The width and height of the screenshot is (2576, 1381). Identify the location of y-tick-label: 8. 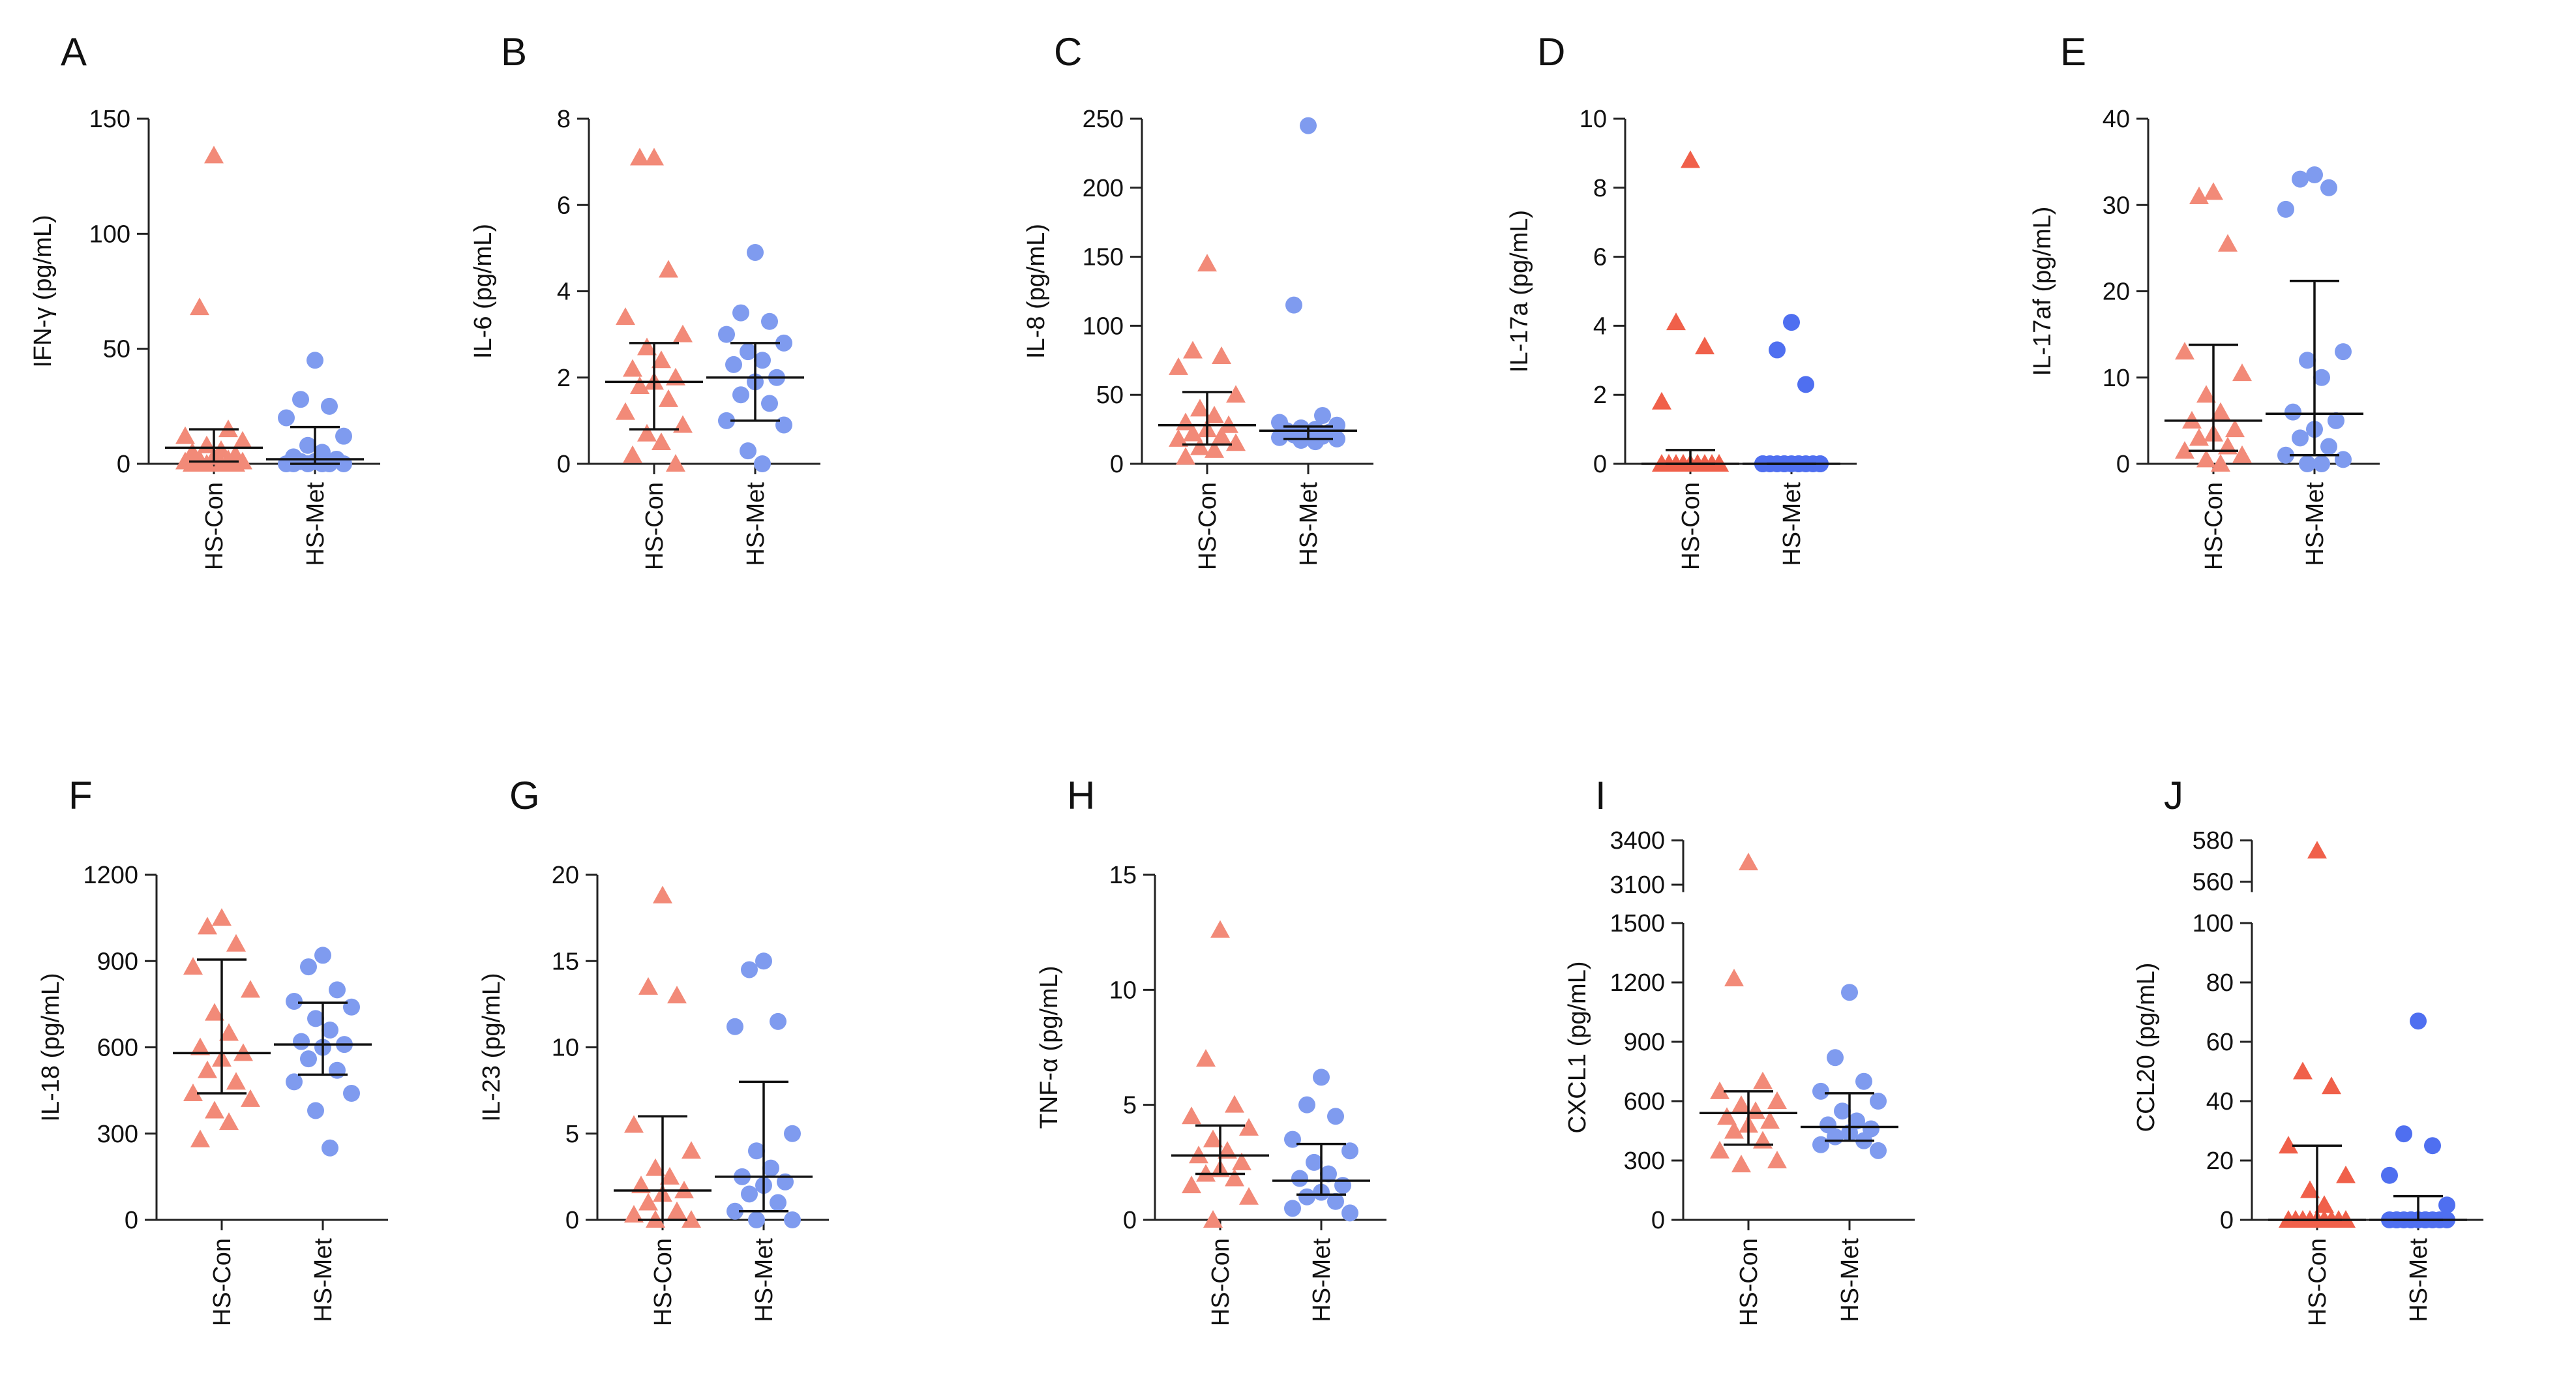
(564, 120).